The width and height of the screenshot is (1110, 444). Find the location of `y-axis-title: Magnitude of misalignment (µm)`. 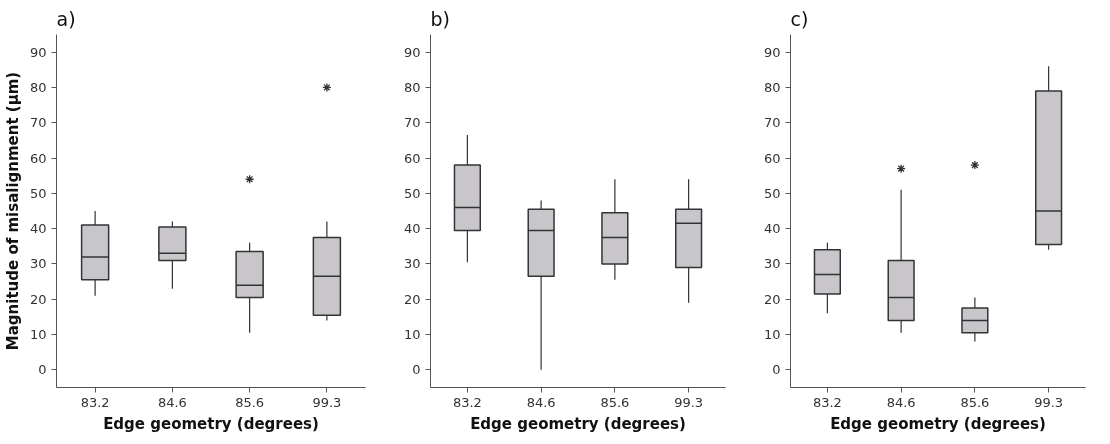

y-axis-title: Magnitude of misalignment (µm) is located at coordinates (12, 211).